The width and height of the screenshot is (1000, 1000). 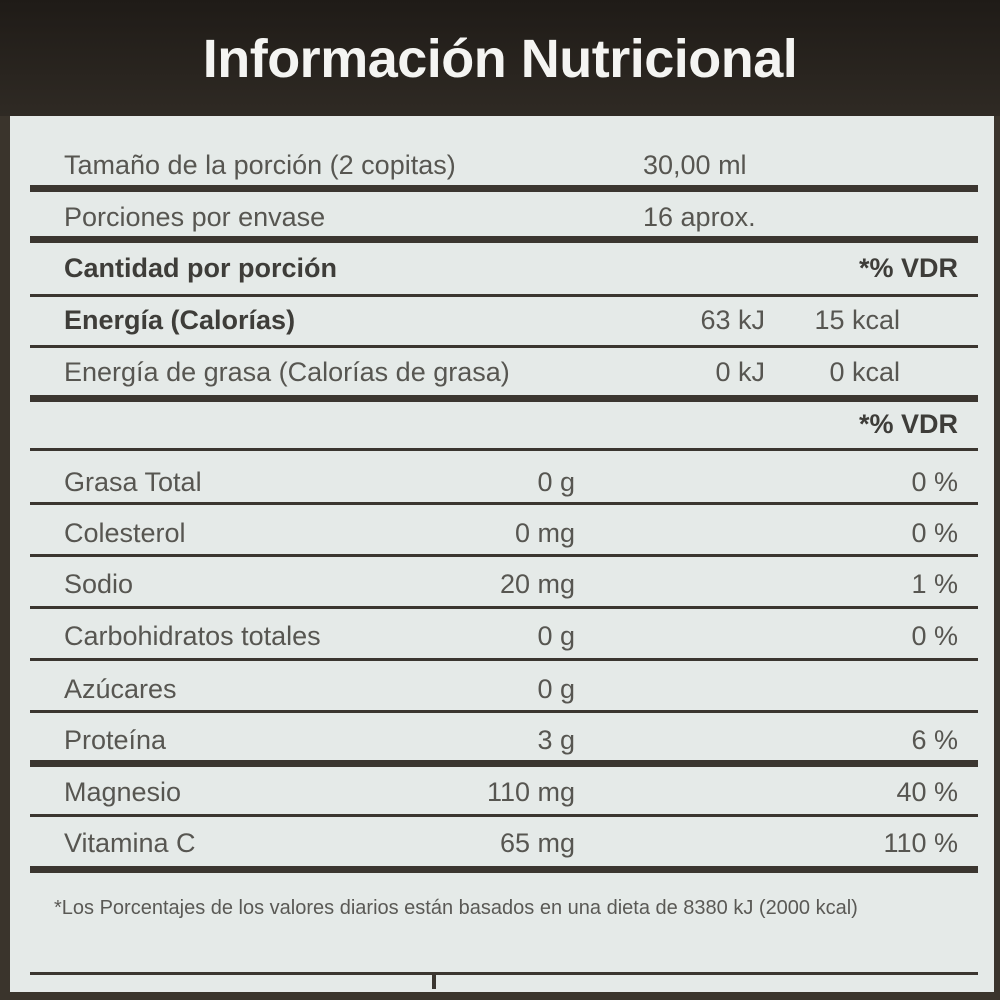 I want to click on label-title: Información Nutricional, so click(x=500, y=59).